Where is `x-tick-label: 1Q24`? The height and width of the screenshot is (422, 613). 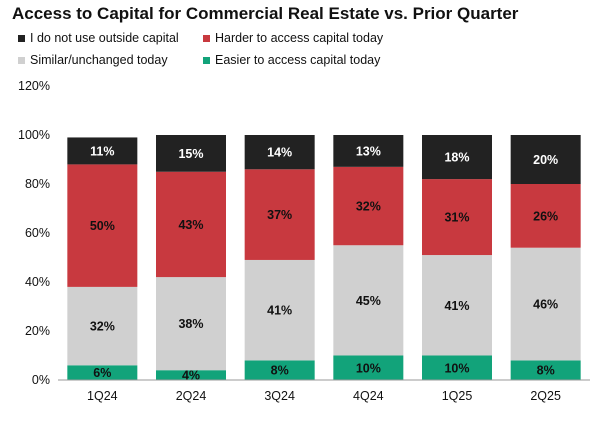
x-tick-label: 1Q24 is located at coordinates (102, 396).